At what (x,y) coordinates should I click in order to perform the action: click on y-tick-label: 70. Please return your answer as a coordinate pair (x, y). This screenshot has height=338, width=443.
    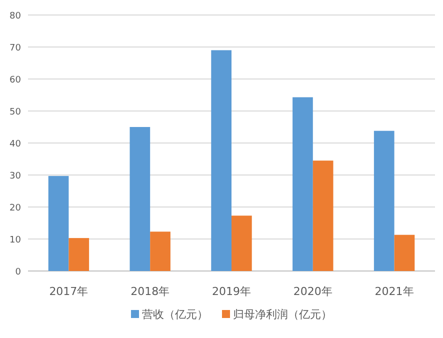
    Looking at the image, I should click on (16, 49).